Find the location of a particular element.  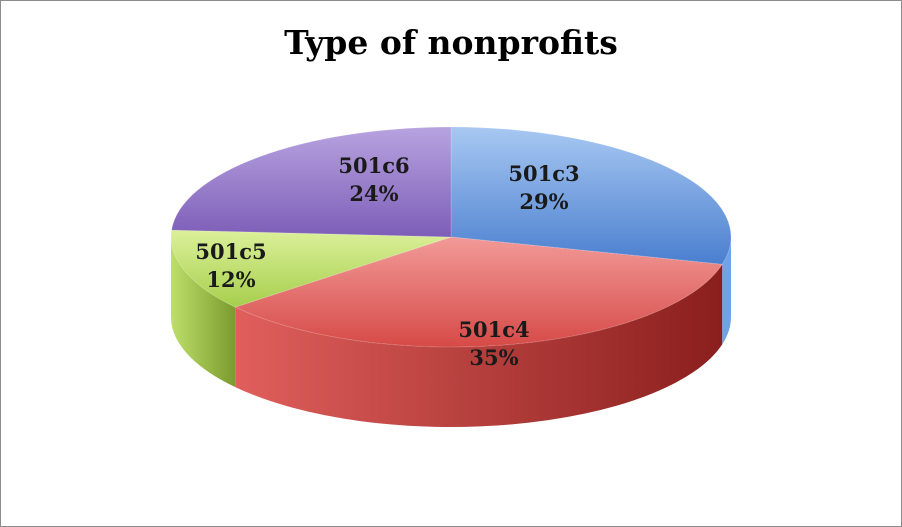

slice-percent-label: 35% is located at coordinates (493, 357).